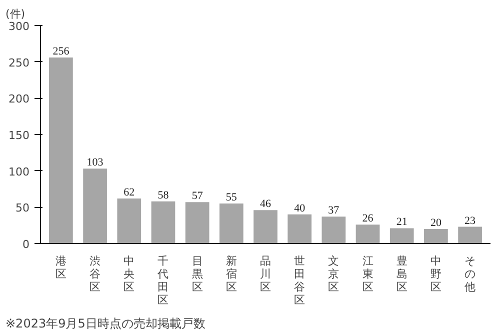 This screenshot has height=335, width=500. Describe the element at coordinates (129, 192) in the screenshot. I see `data-label: 62` at that location.